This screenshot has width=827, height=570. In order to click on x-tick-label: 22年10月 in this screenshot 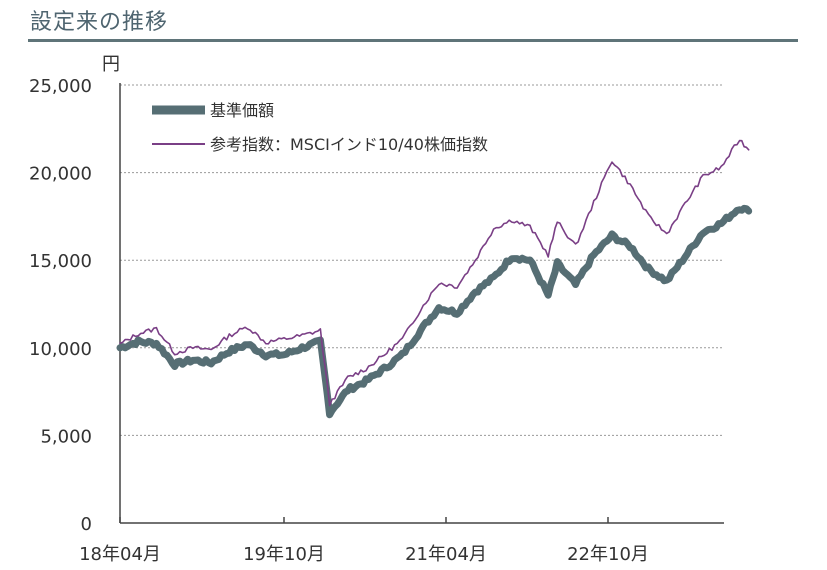, I will do `click(608, 554)`.